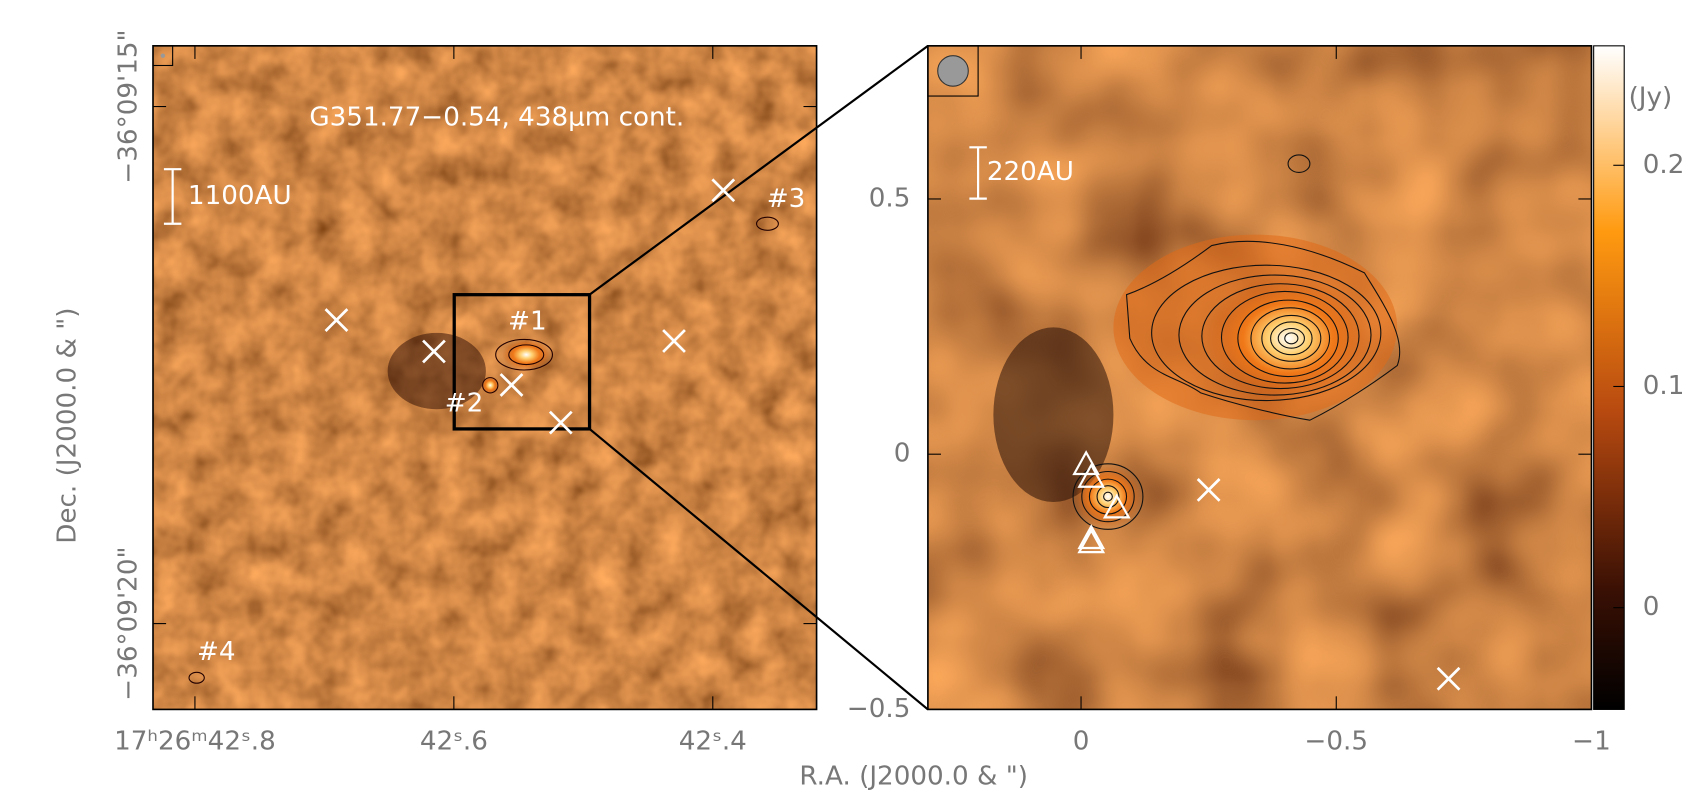 Image resolution: width=1703 pixels, height=804 pixels. Describe the element at coordinates (1081, 742) in the screenshot. I see `x-tick-label: 0` at that location.